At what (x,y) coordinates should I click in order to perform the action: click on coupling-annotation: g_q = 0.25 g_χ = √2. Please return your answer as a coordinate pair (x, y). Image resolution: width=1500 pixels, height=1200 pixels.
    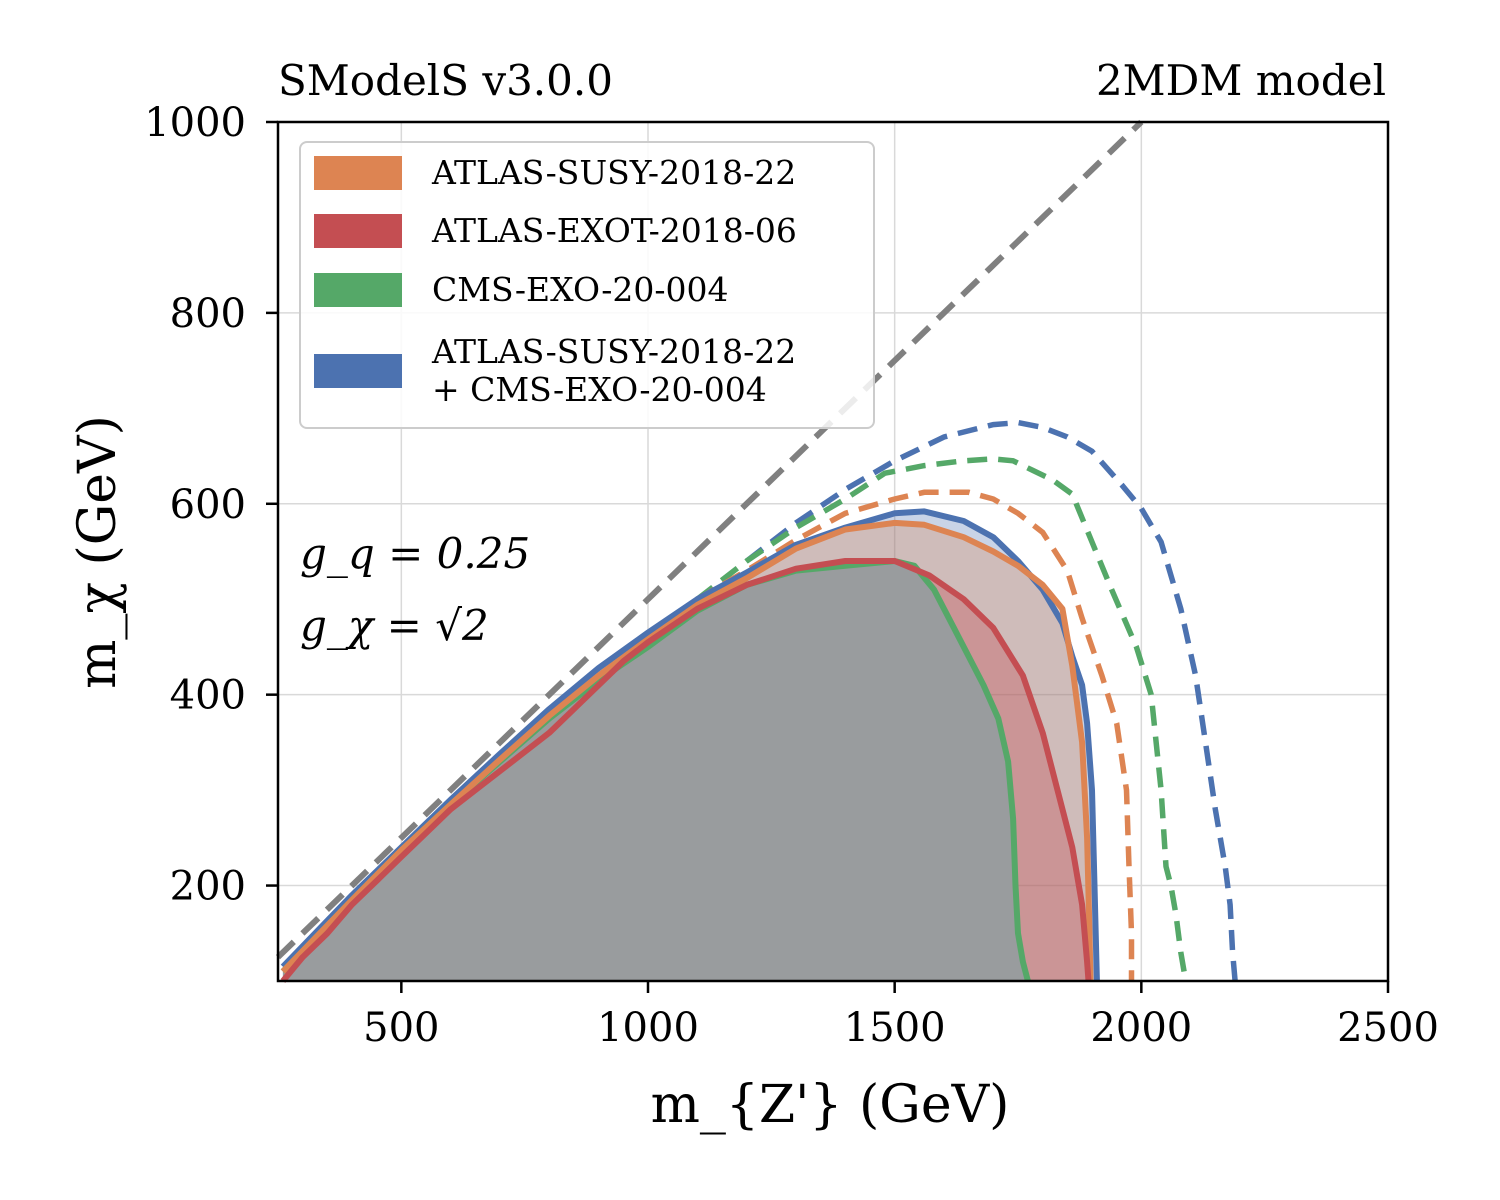
    Looking at the image, I should click on (415, 589).